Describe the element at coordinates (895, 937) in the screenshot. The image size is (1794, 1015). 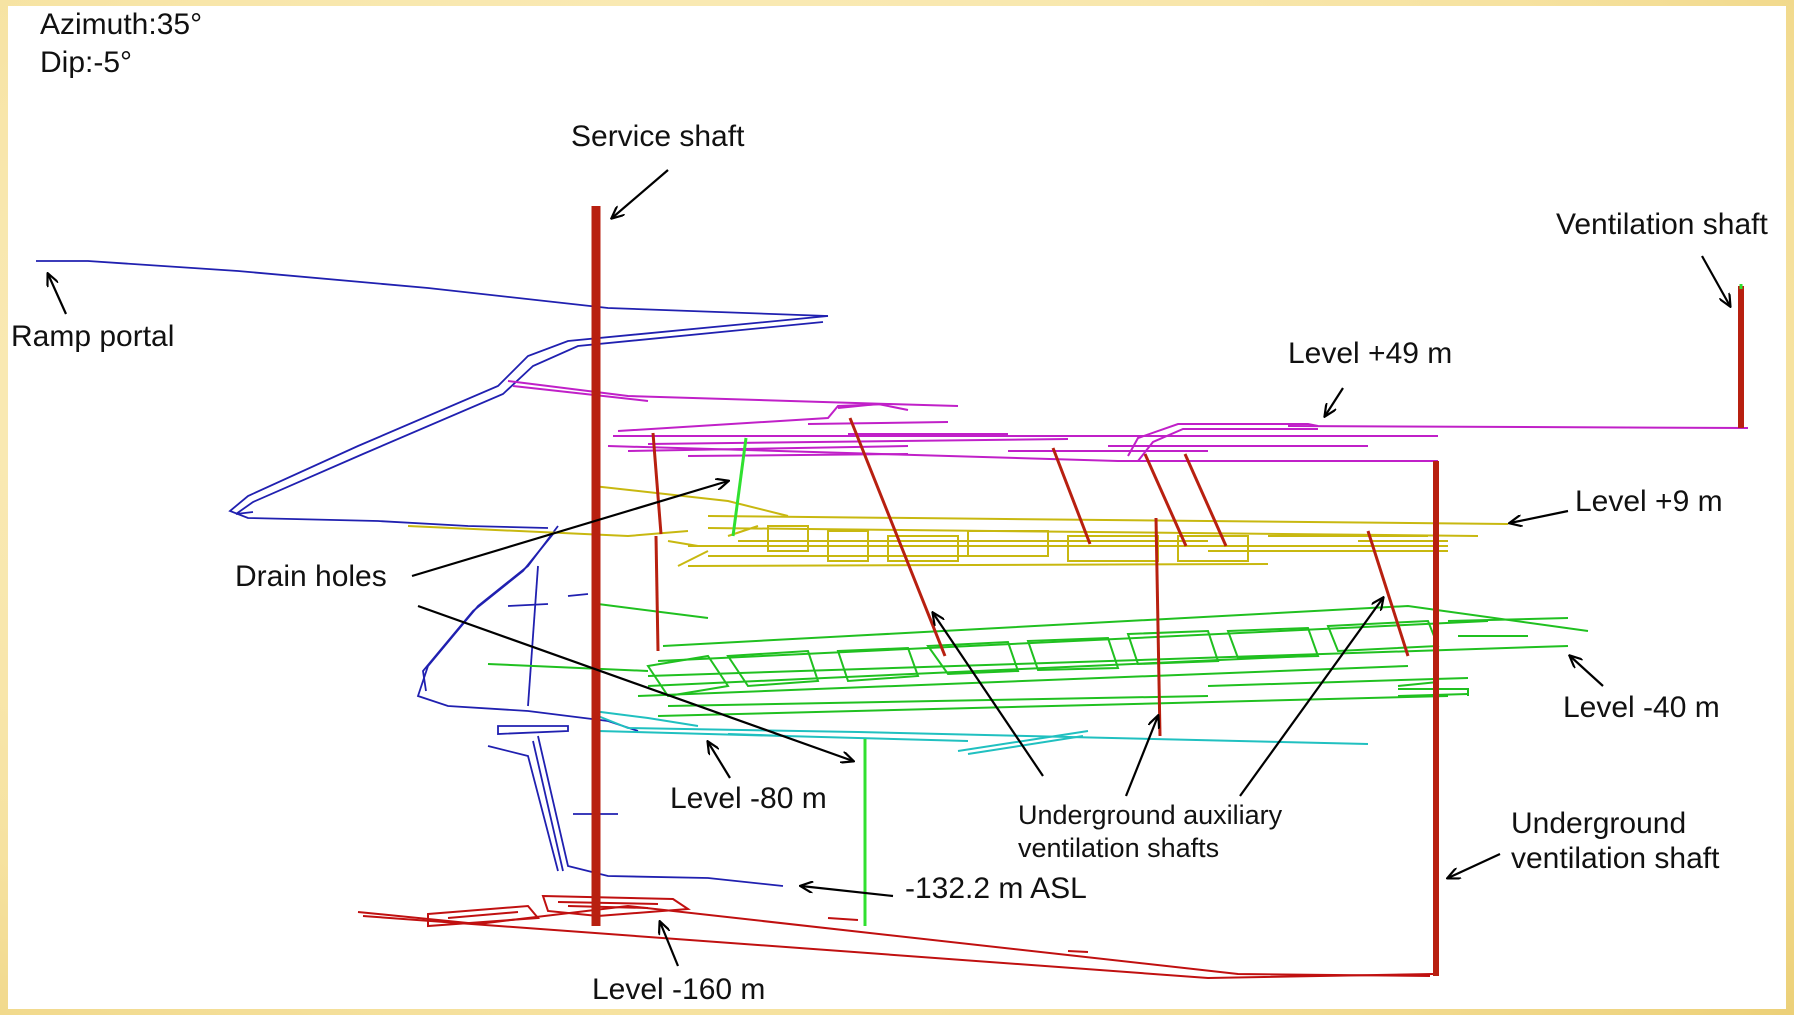
I see `level-minus160-workings` at that location.